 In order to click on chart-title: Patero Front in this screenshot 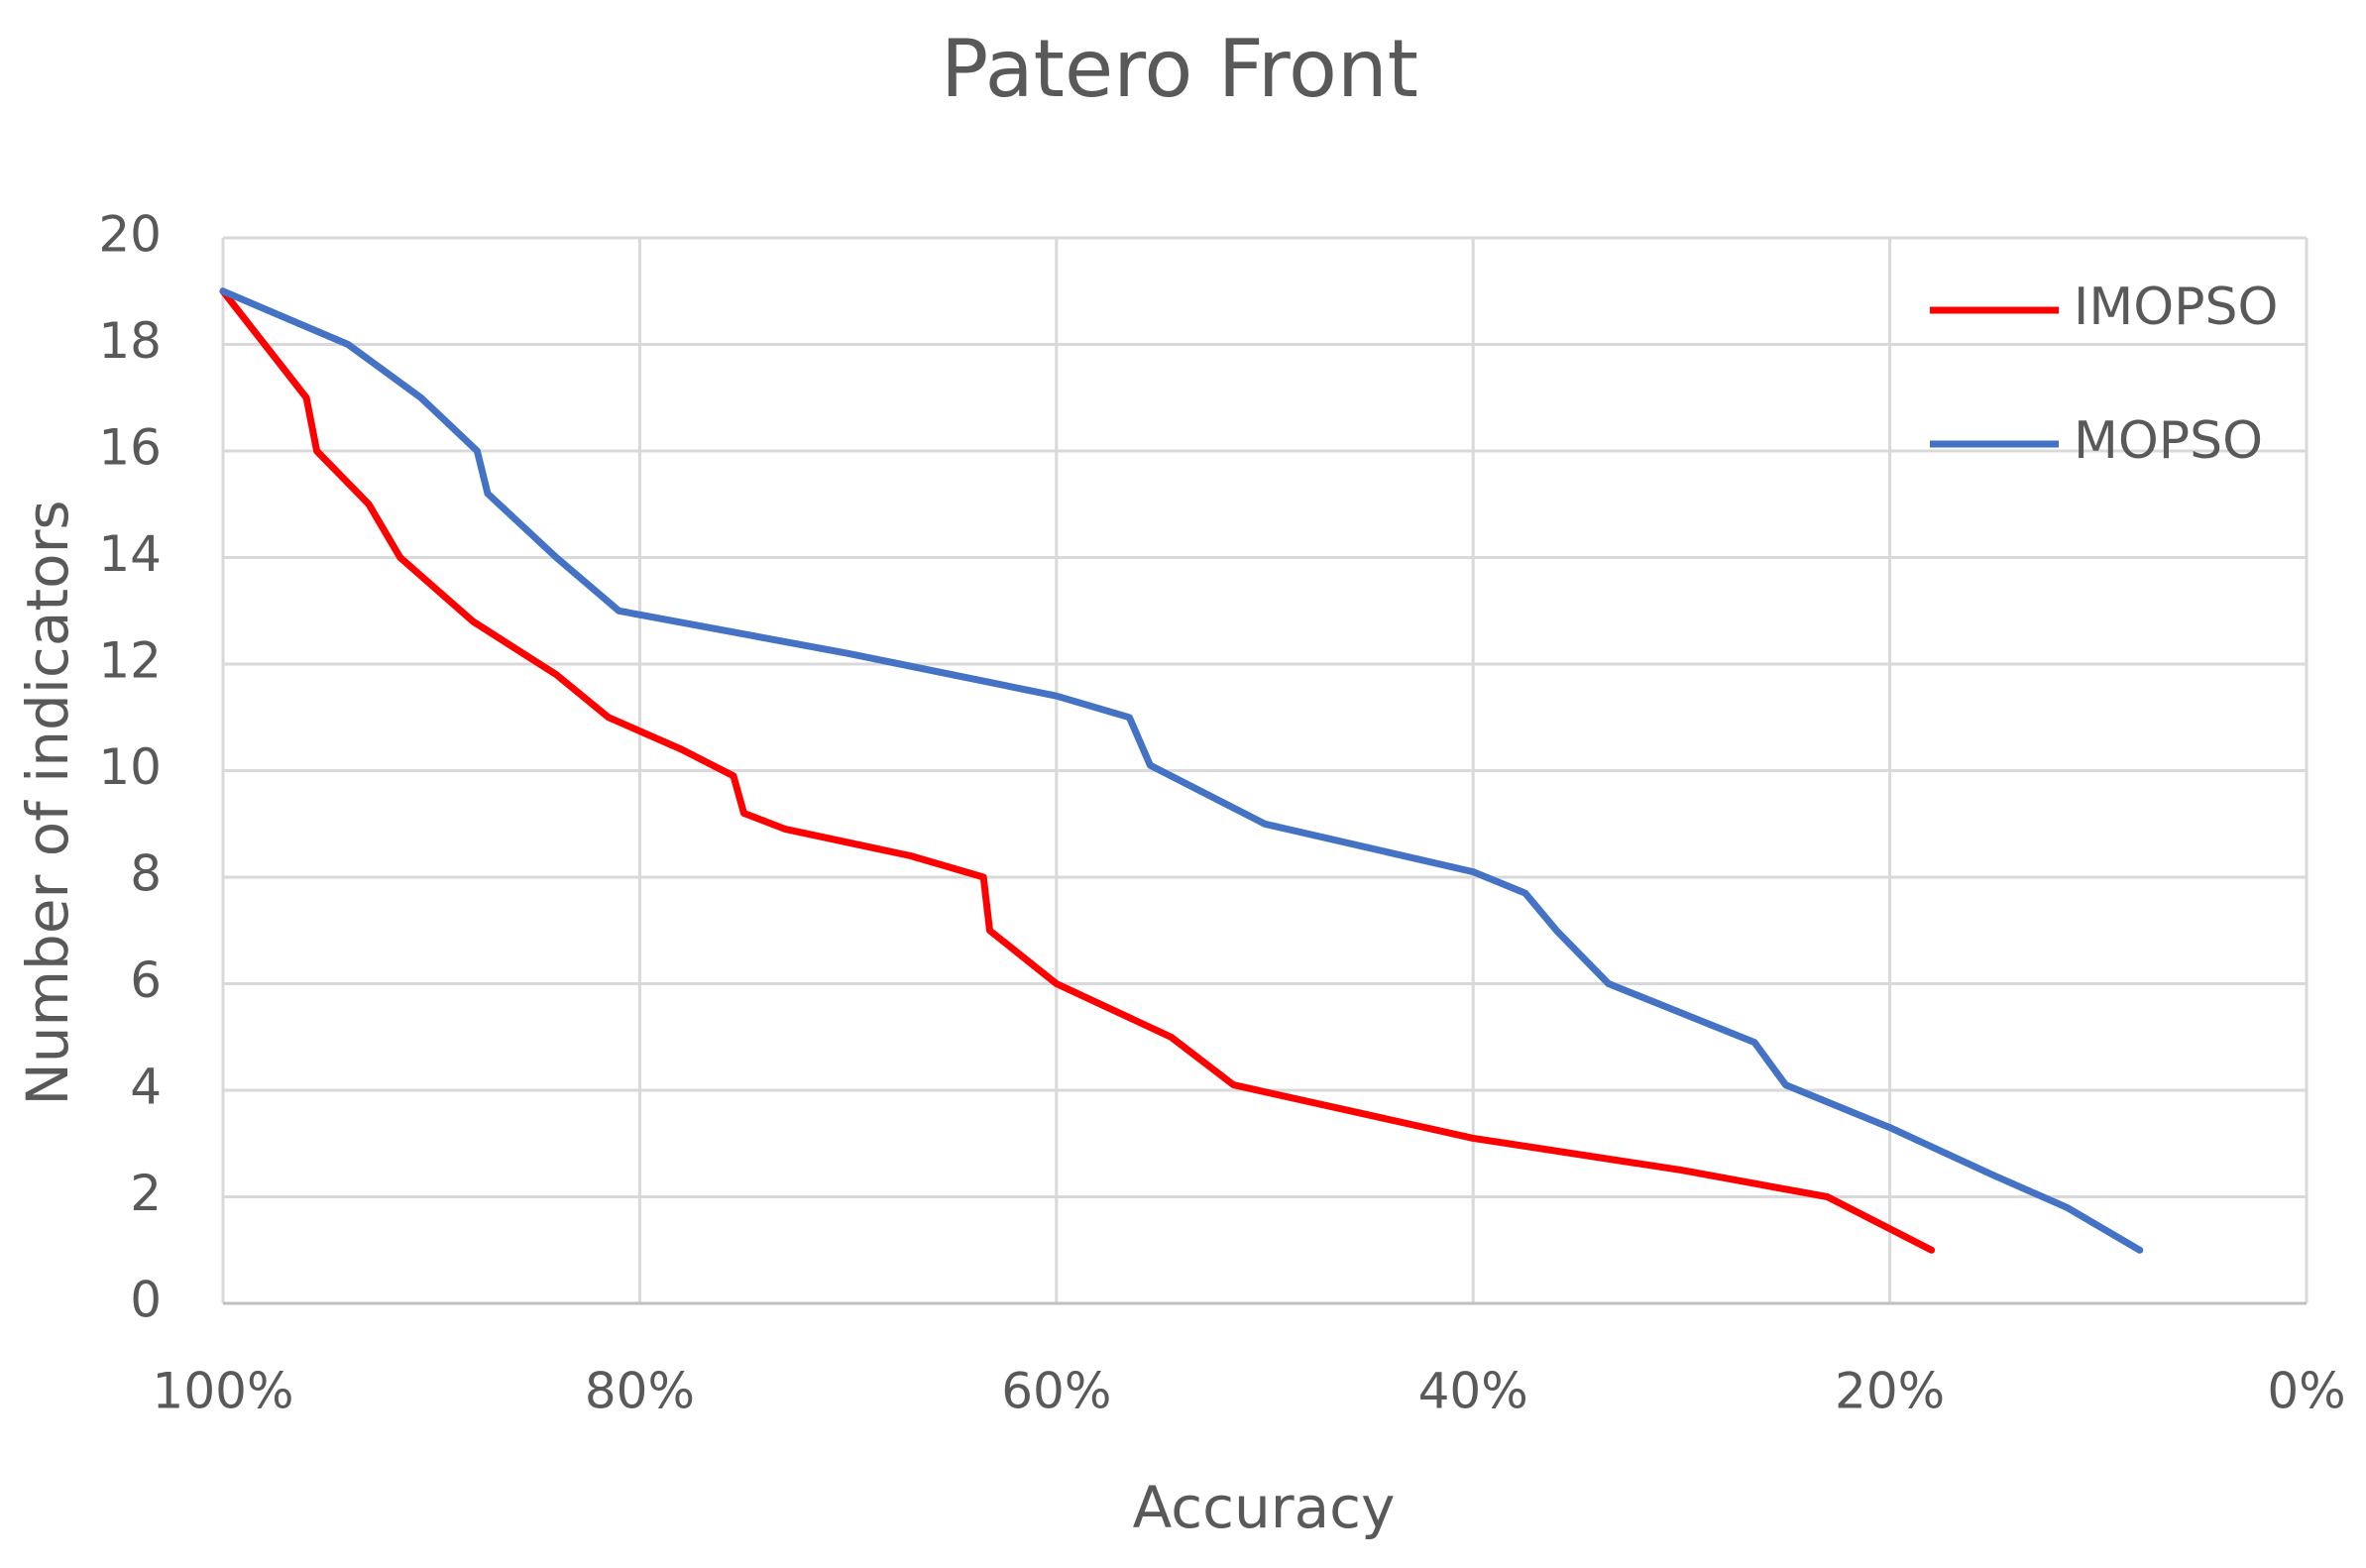, I will do `click(1179, 69)`.